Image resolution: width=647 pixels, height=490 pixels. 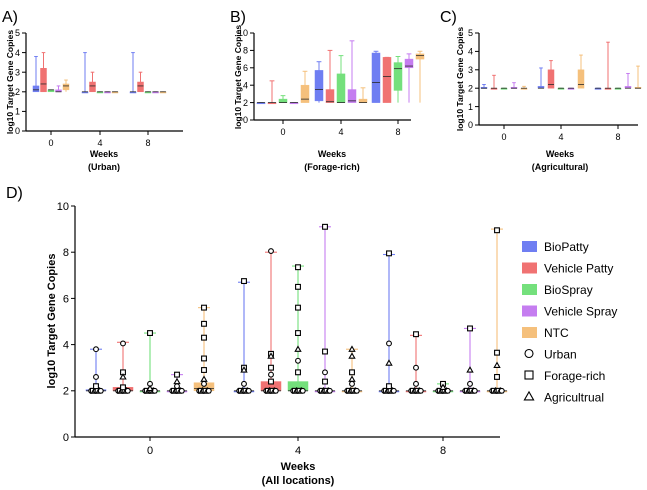 I want to click on panel-d-x-tick-label: 8, so click(x=443, y=451).